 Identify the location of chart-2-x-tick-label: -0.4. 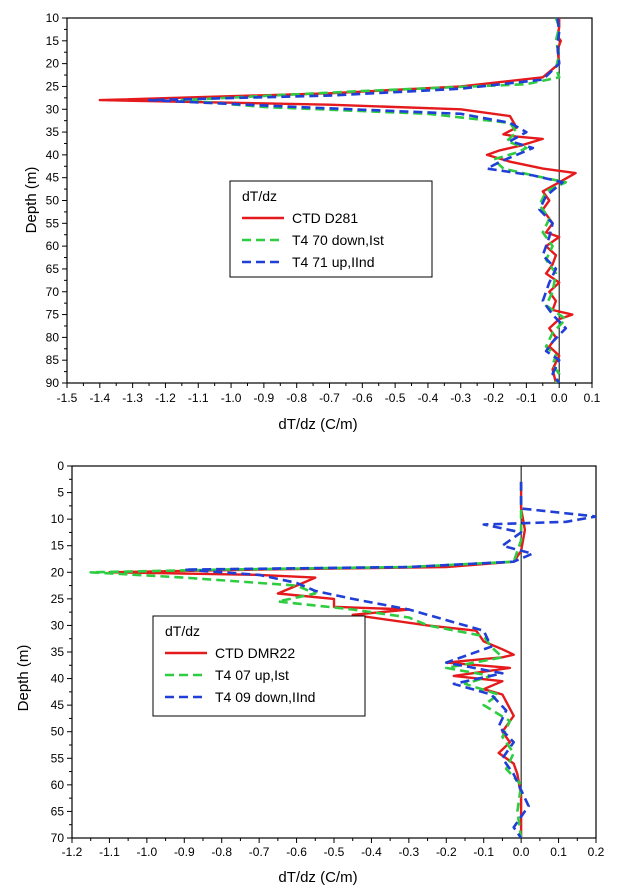
(371, 852).